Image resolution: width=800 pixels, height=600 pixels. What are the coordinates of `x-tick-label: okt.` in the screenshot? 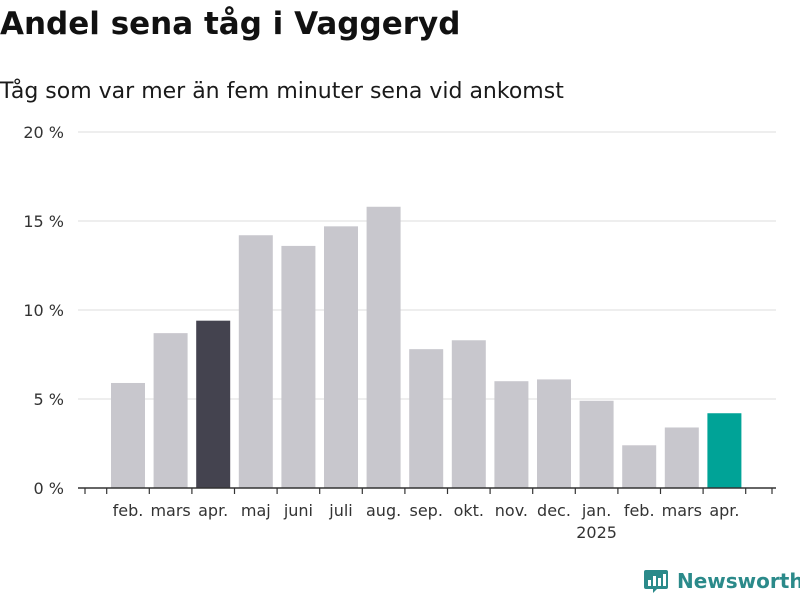 It's located at (469, 510).